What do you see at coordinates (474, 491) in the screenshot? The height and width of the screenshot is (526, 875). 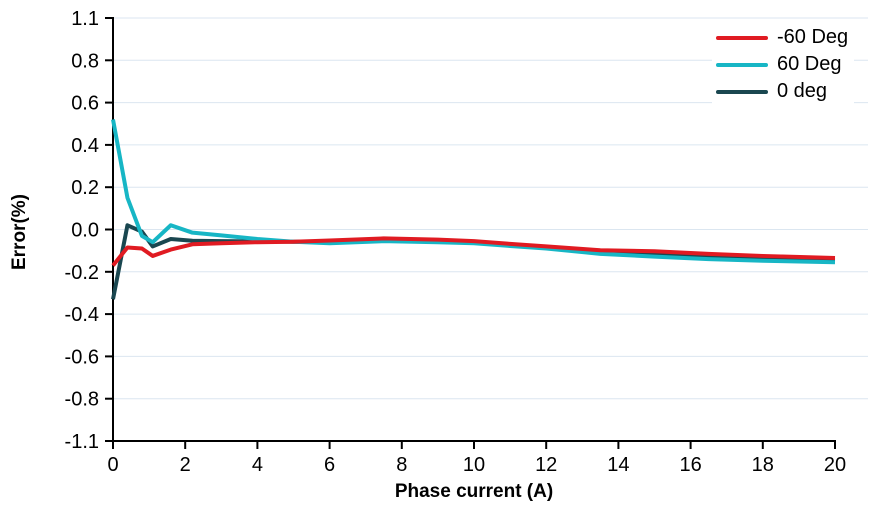 I see `x-axis-title: Phase current (A)` at bounding box center [474, 491].